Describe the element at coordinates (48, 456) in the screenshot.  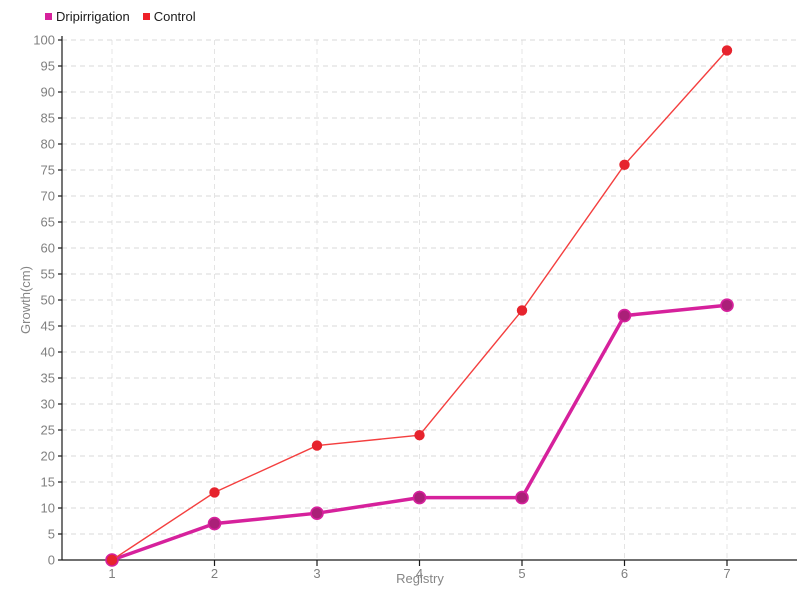
I see `y-tick-label: 20` at that location.